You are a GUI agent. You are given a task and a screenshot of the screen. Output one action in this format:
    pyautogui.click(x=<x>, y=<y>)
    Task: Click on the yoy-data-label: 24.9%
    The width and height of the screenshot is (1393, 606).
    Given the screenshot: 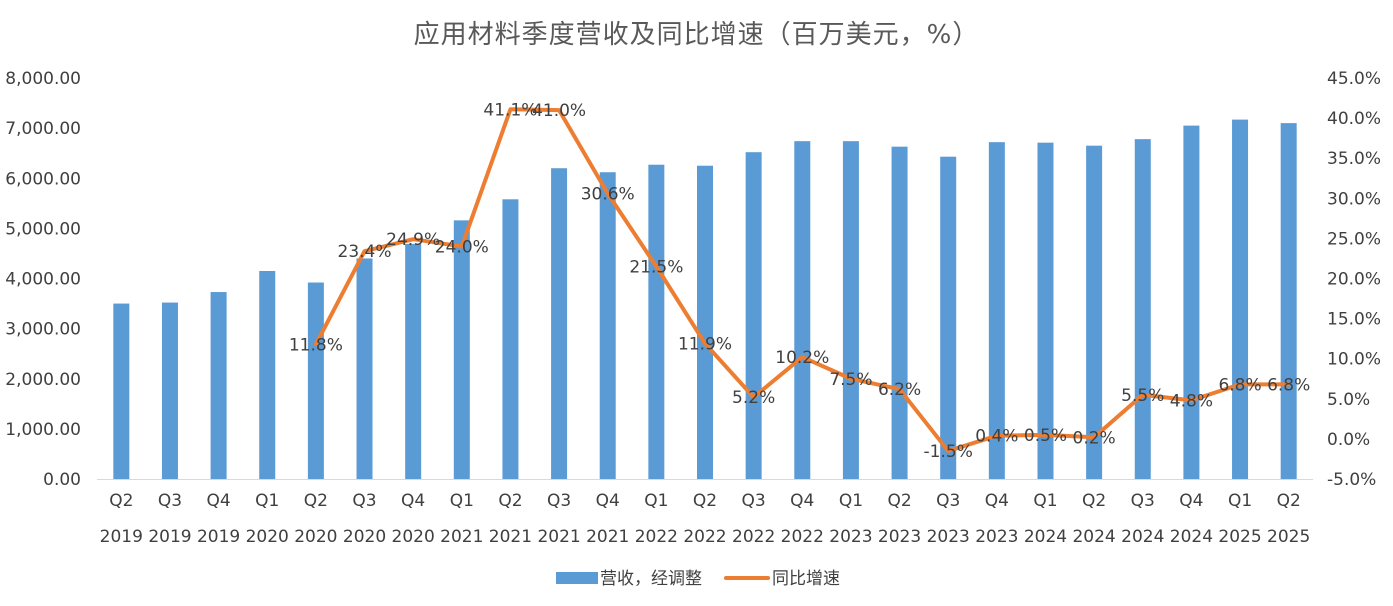 What is the action you would take?
    pyautogui.click(x=413, y=240)
    